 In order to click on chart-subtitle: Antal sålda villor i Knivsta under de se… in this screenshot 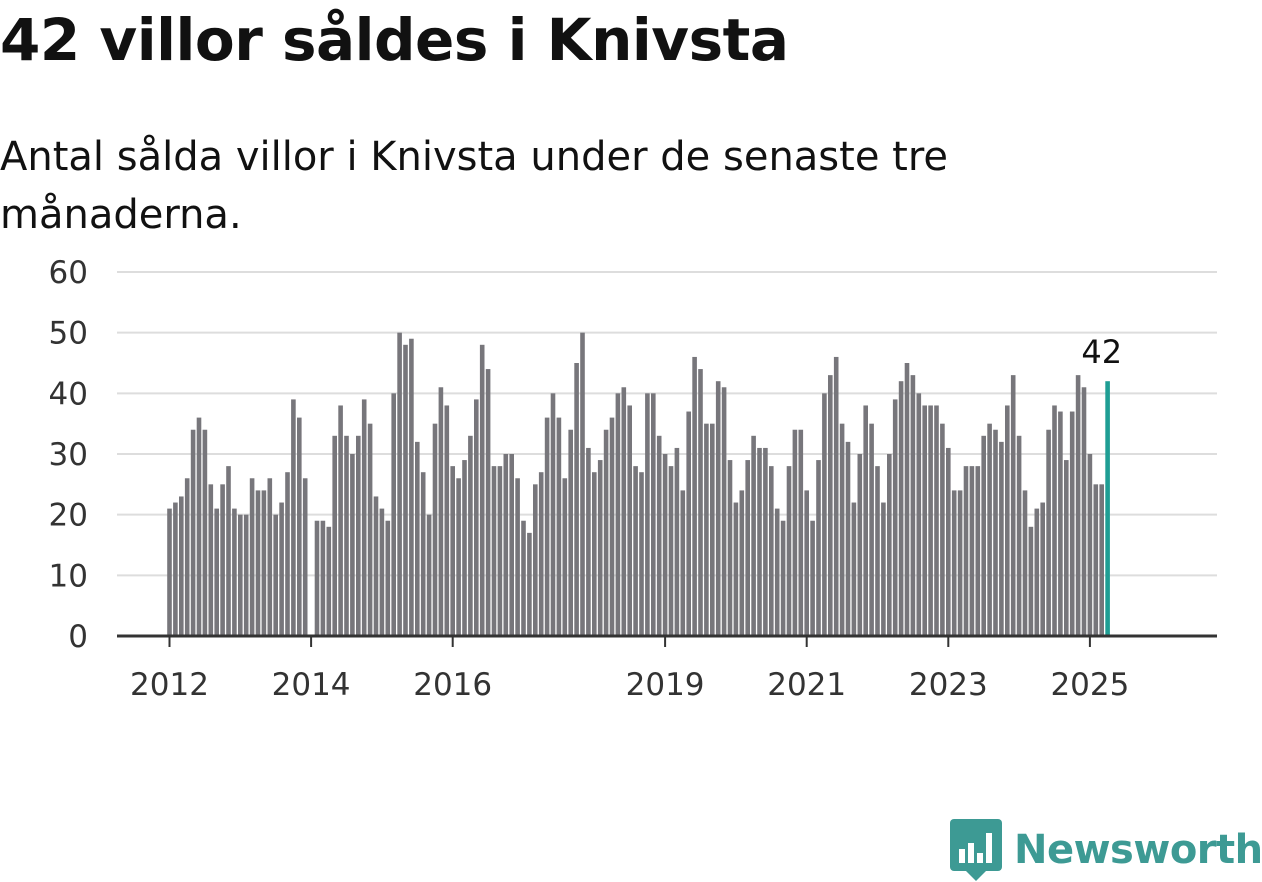, I will do `click(474, 186)`.